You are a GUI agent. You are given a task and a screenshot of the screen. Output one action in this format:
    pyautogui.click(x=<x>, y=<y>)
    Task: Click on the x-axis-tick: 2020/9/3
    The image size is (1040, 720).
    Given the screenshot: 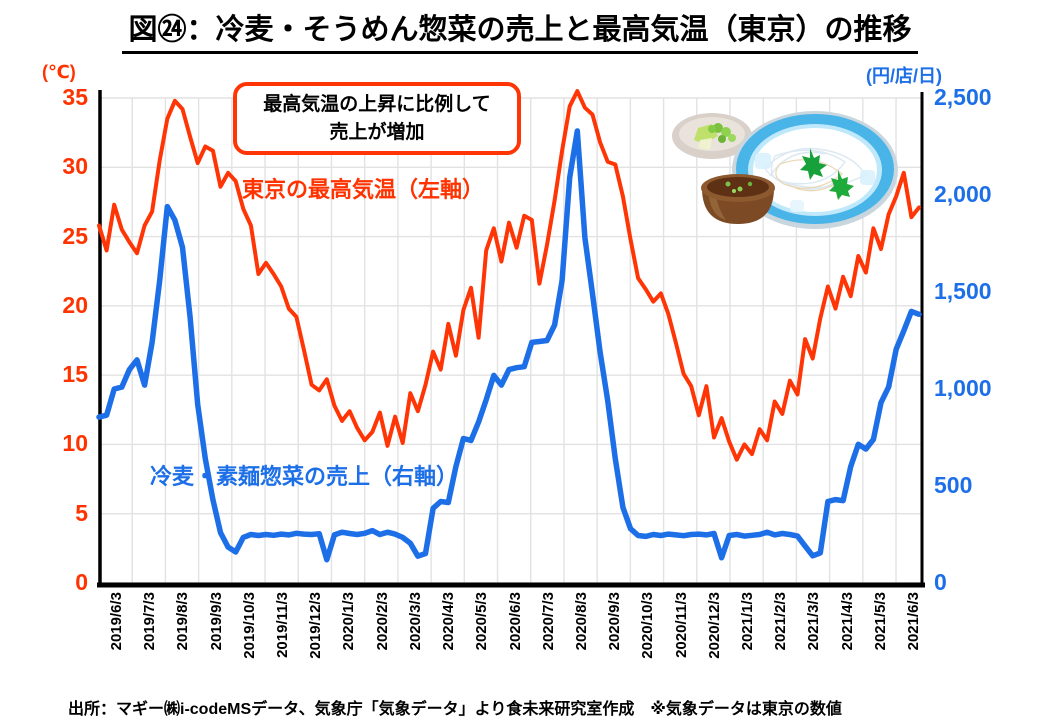 What is the action you would take?
    pyautogui.click(x=615, y=621)
    